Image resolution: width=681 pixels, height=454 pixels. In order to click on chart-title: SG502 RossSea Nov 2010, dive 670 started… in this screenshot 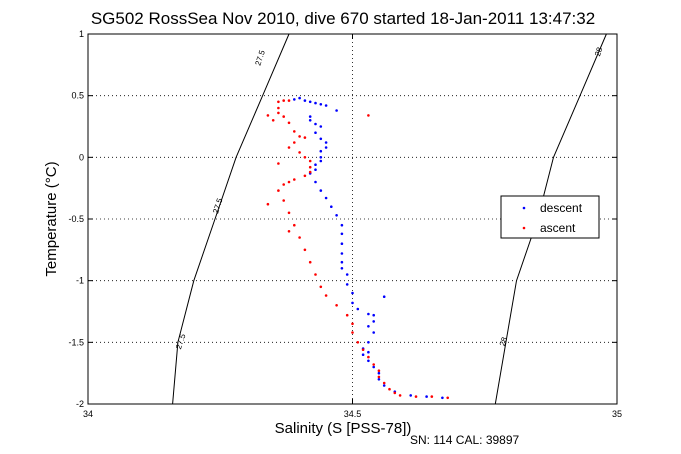, I will do `click(343, 18)`.